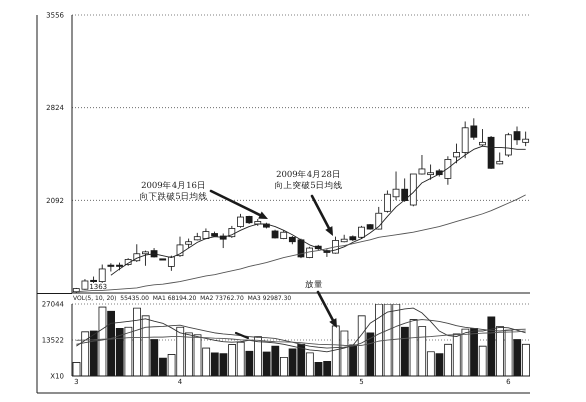 The width and height of the screenshot is (586, 402). I want to click on annotation: 2009年4月16日向下跌破5日均线, so click(173, 192).